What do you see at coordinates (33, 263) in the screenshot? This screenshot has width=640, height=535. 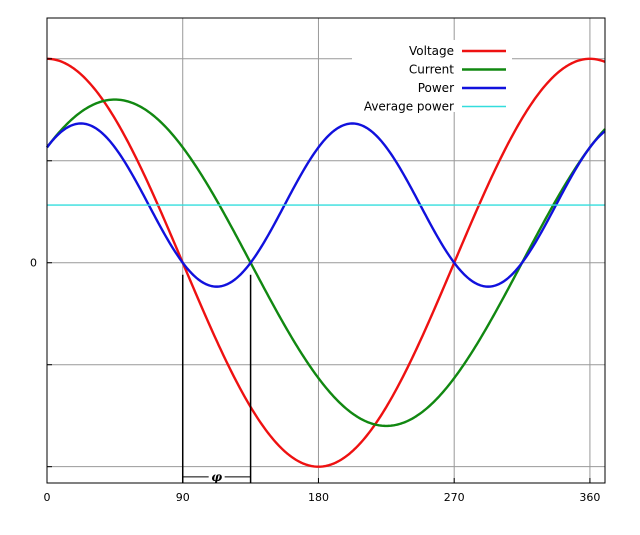 I see `y-tick-label: 0` at bounding box center [33, 263].